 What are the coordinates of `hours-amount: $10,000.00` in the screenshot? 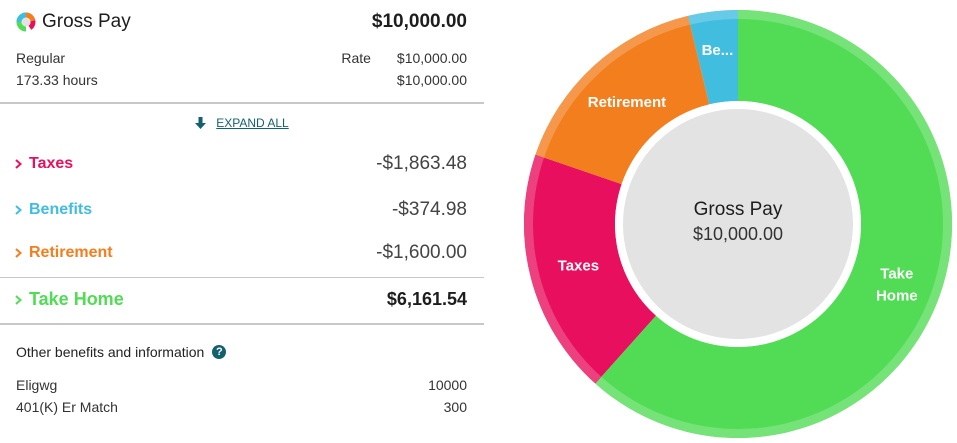 It's located at (431, 80).